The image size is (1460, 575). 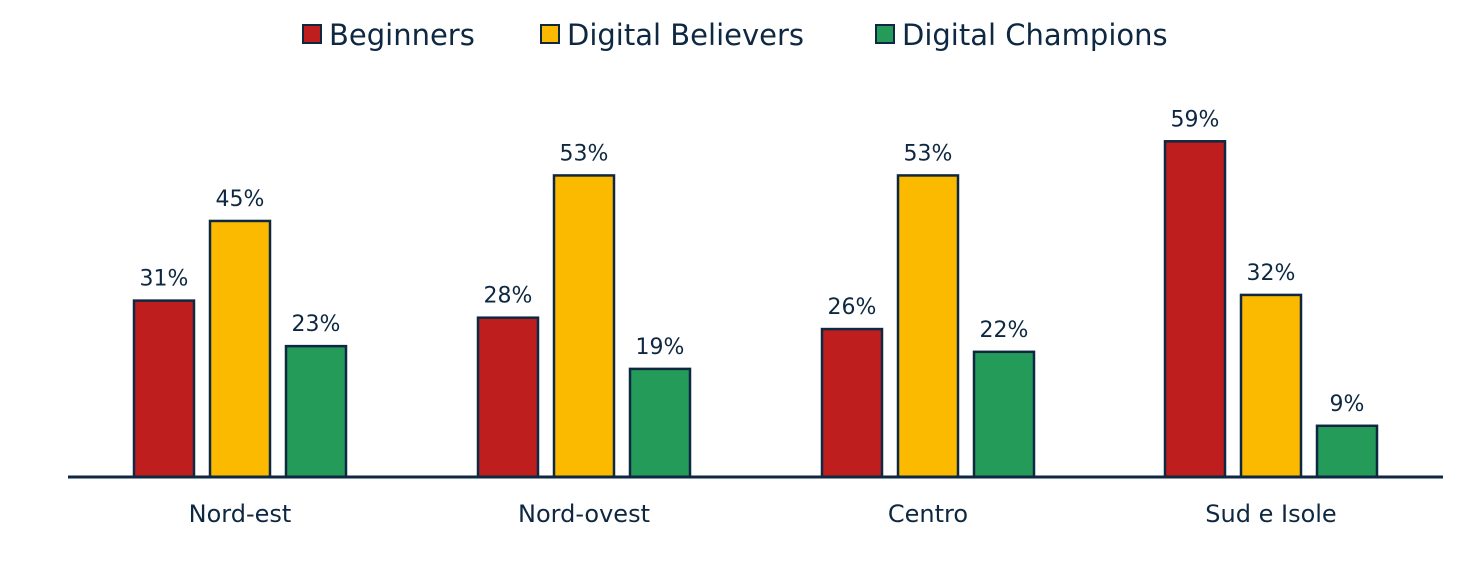 What do you see at coordinates (584, 514) in the screenshot?
I see `x-tick-label-nord-ovest: Nord-ovest` at bounding box center [584, 514].